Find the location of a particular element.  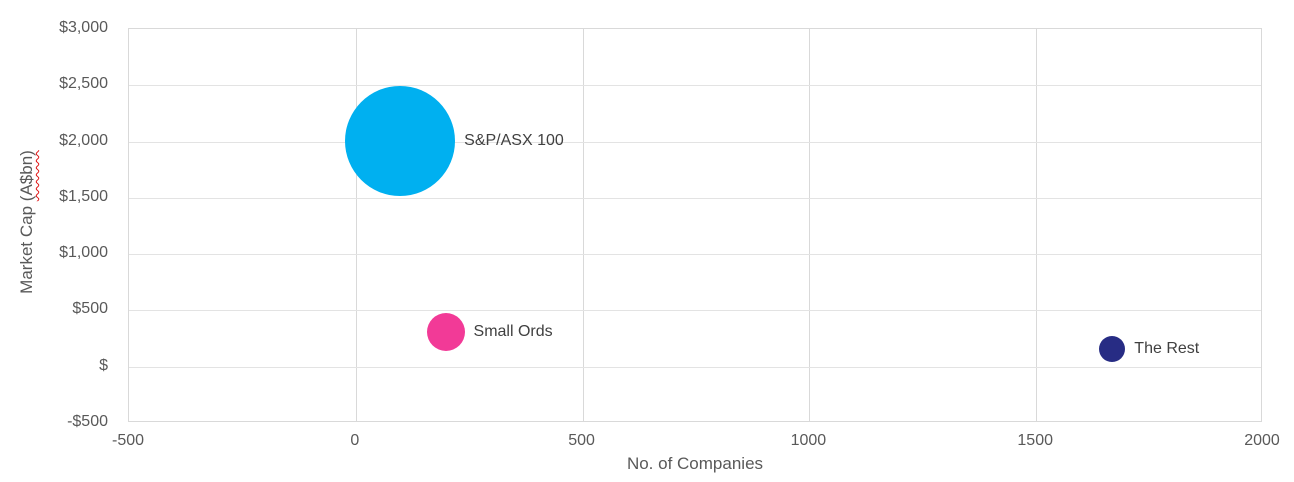

x-tick-label: 0 is located at coordinates (355, 440).